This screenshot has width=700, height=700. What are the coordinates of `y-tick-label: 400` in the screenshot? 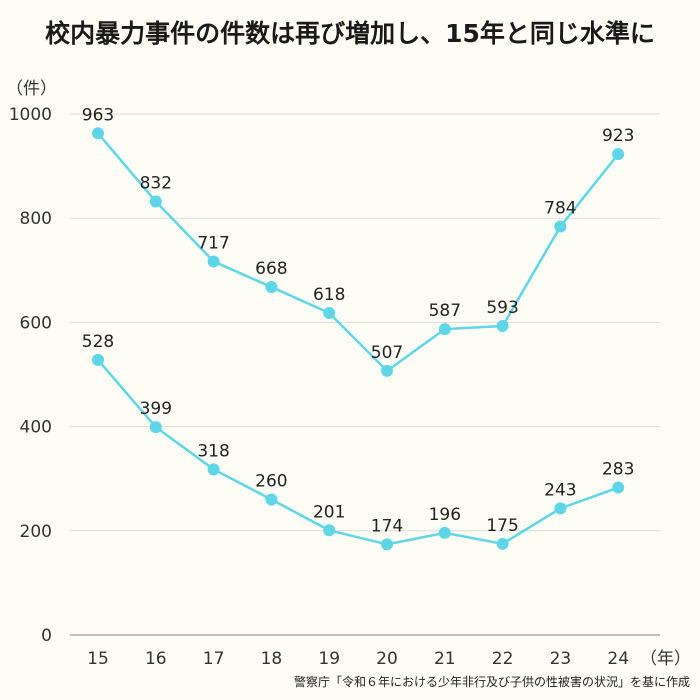 It's located at (36, 428).